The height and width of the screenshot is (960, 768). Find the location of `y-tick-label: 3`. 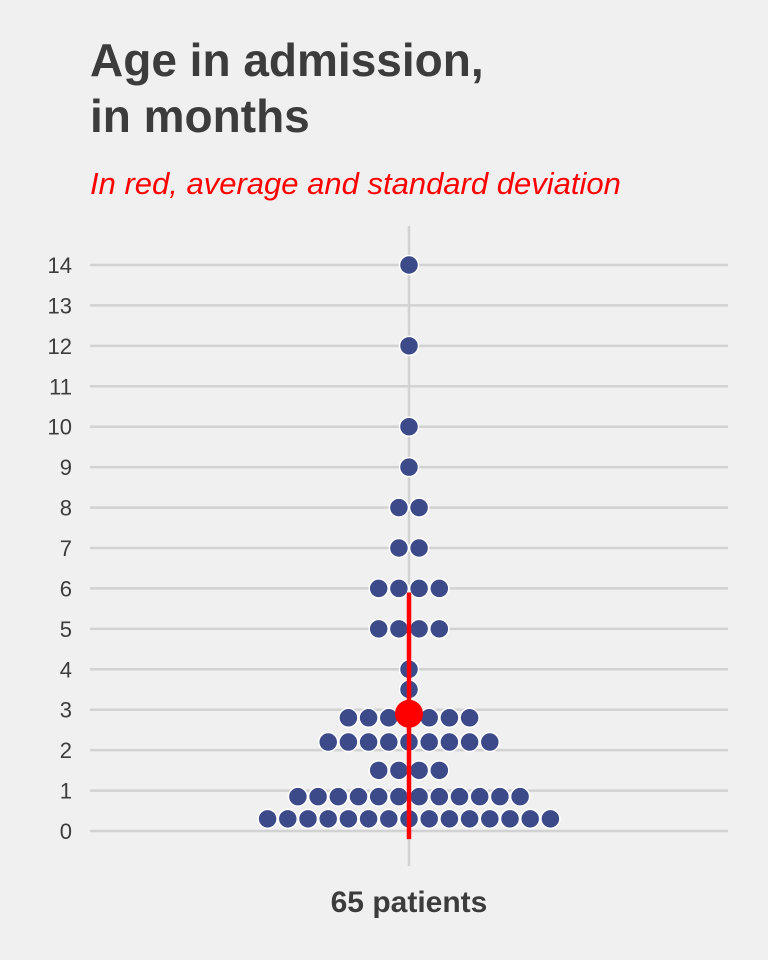

y-tick-label: 3 is located at coordinates (66, 710).